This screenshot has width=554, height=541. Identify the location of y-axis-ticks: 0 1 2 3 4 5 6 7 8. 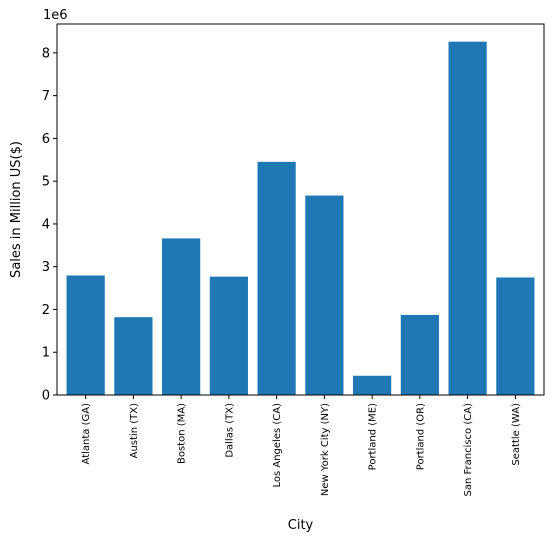
(49, 225).